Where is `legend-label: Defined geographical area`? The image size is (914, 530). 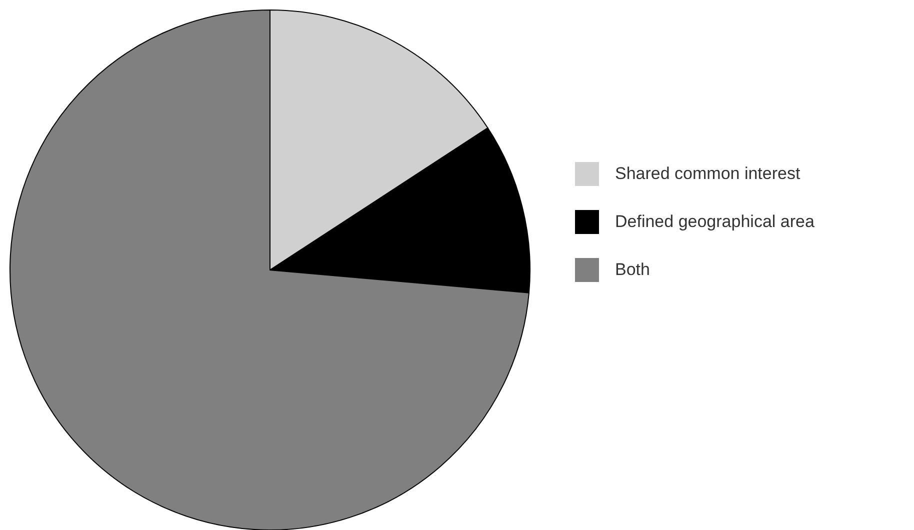 legend-label: Defined geographical area is located at coordinates (714, 222).